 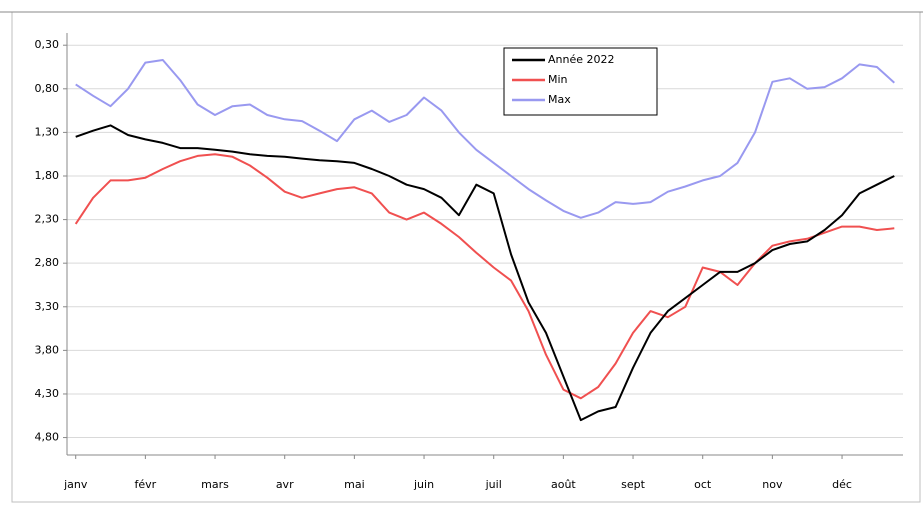 What do you see at coordinates (842, 484) in the screenshot?
I see `x-tick-label: déc` at bounding box center [842, 484].